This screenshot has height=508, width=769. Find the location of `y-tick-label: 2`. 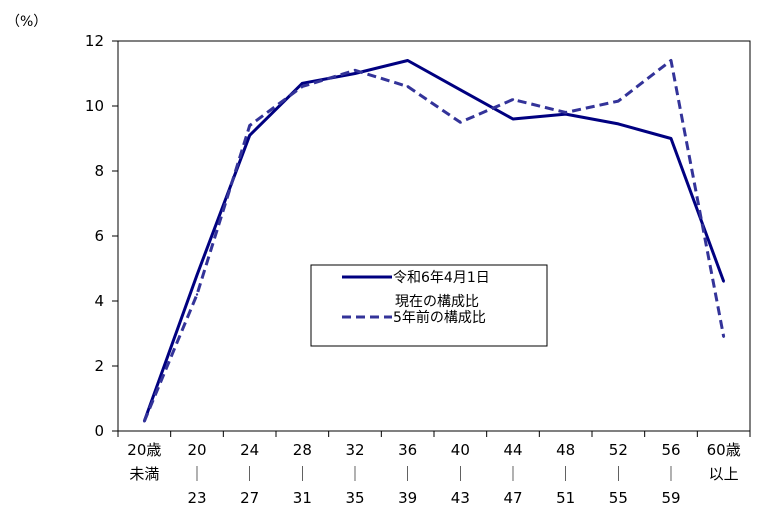

y-tick-label: 2 is located at coordinates (99, 366).